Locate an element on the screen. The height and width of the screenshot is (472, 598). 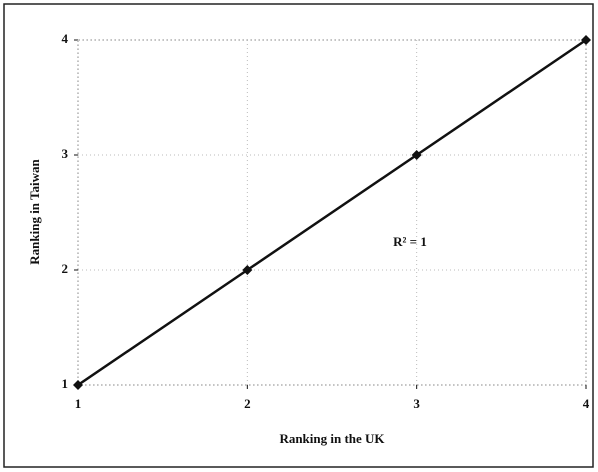
x-axis-label: Ranking in the UK is located at coordinates (332, 438).